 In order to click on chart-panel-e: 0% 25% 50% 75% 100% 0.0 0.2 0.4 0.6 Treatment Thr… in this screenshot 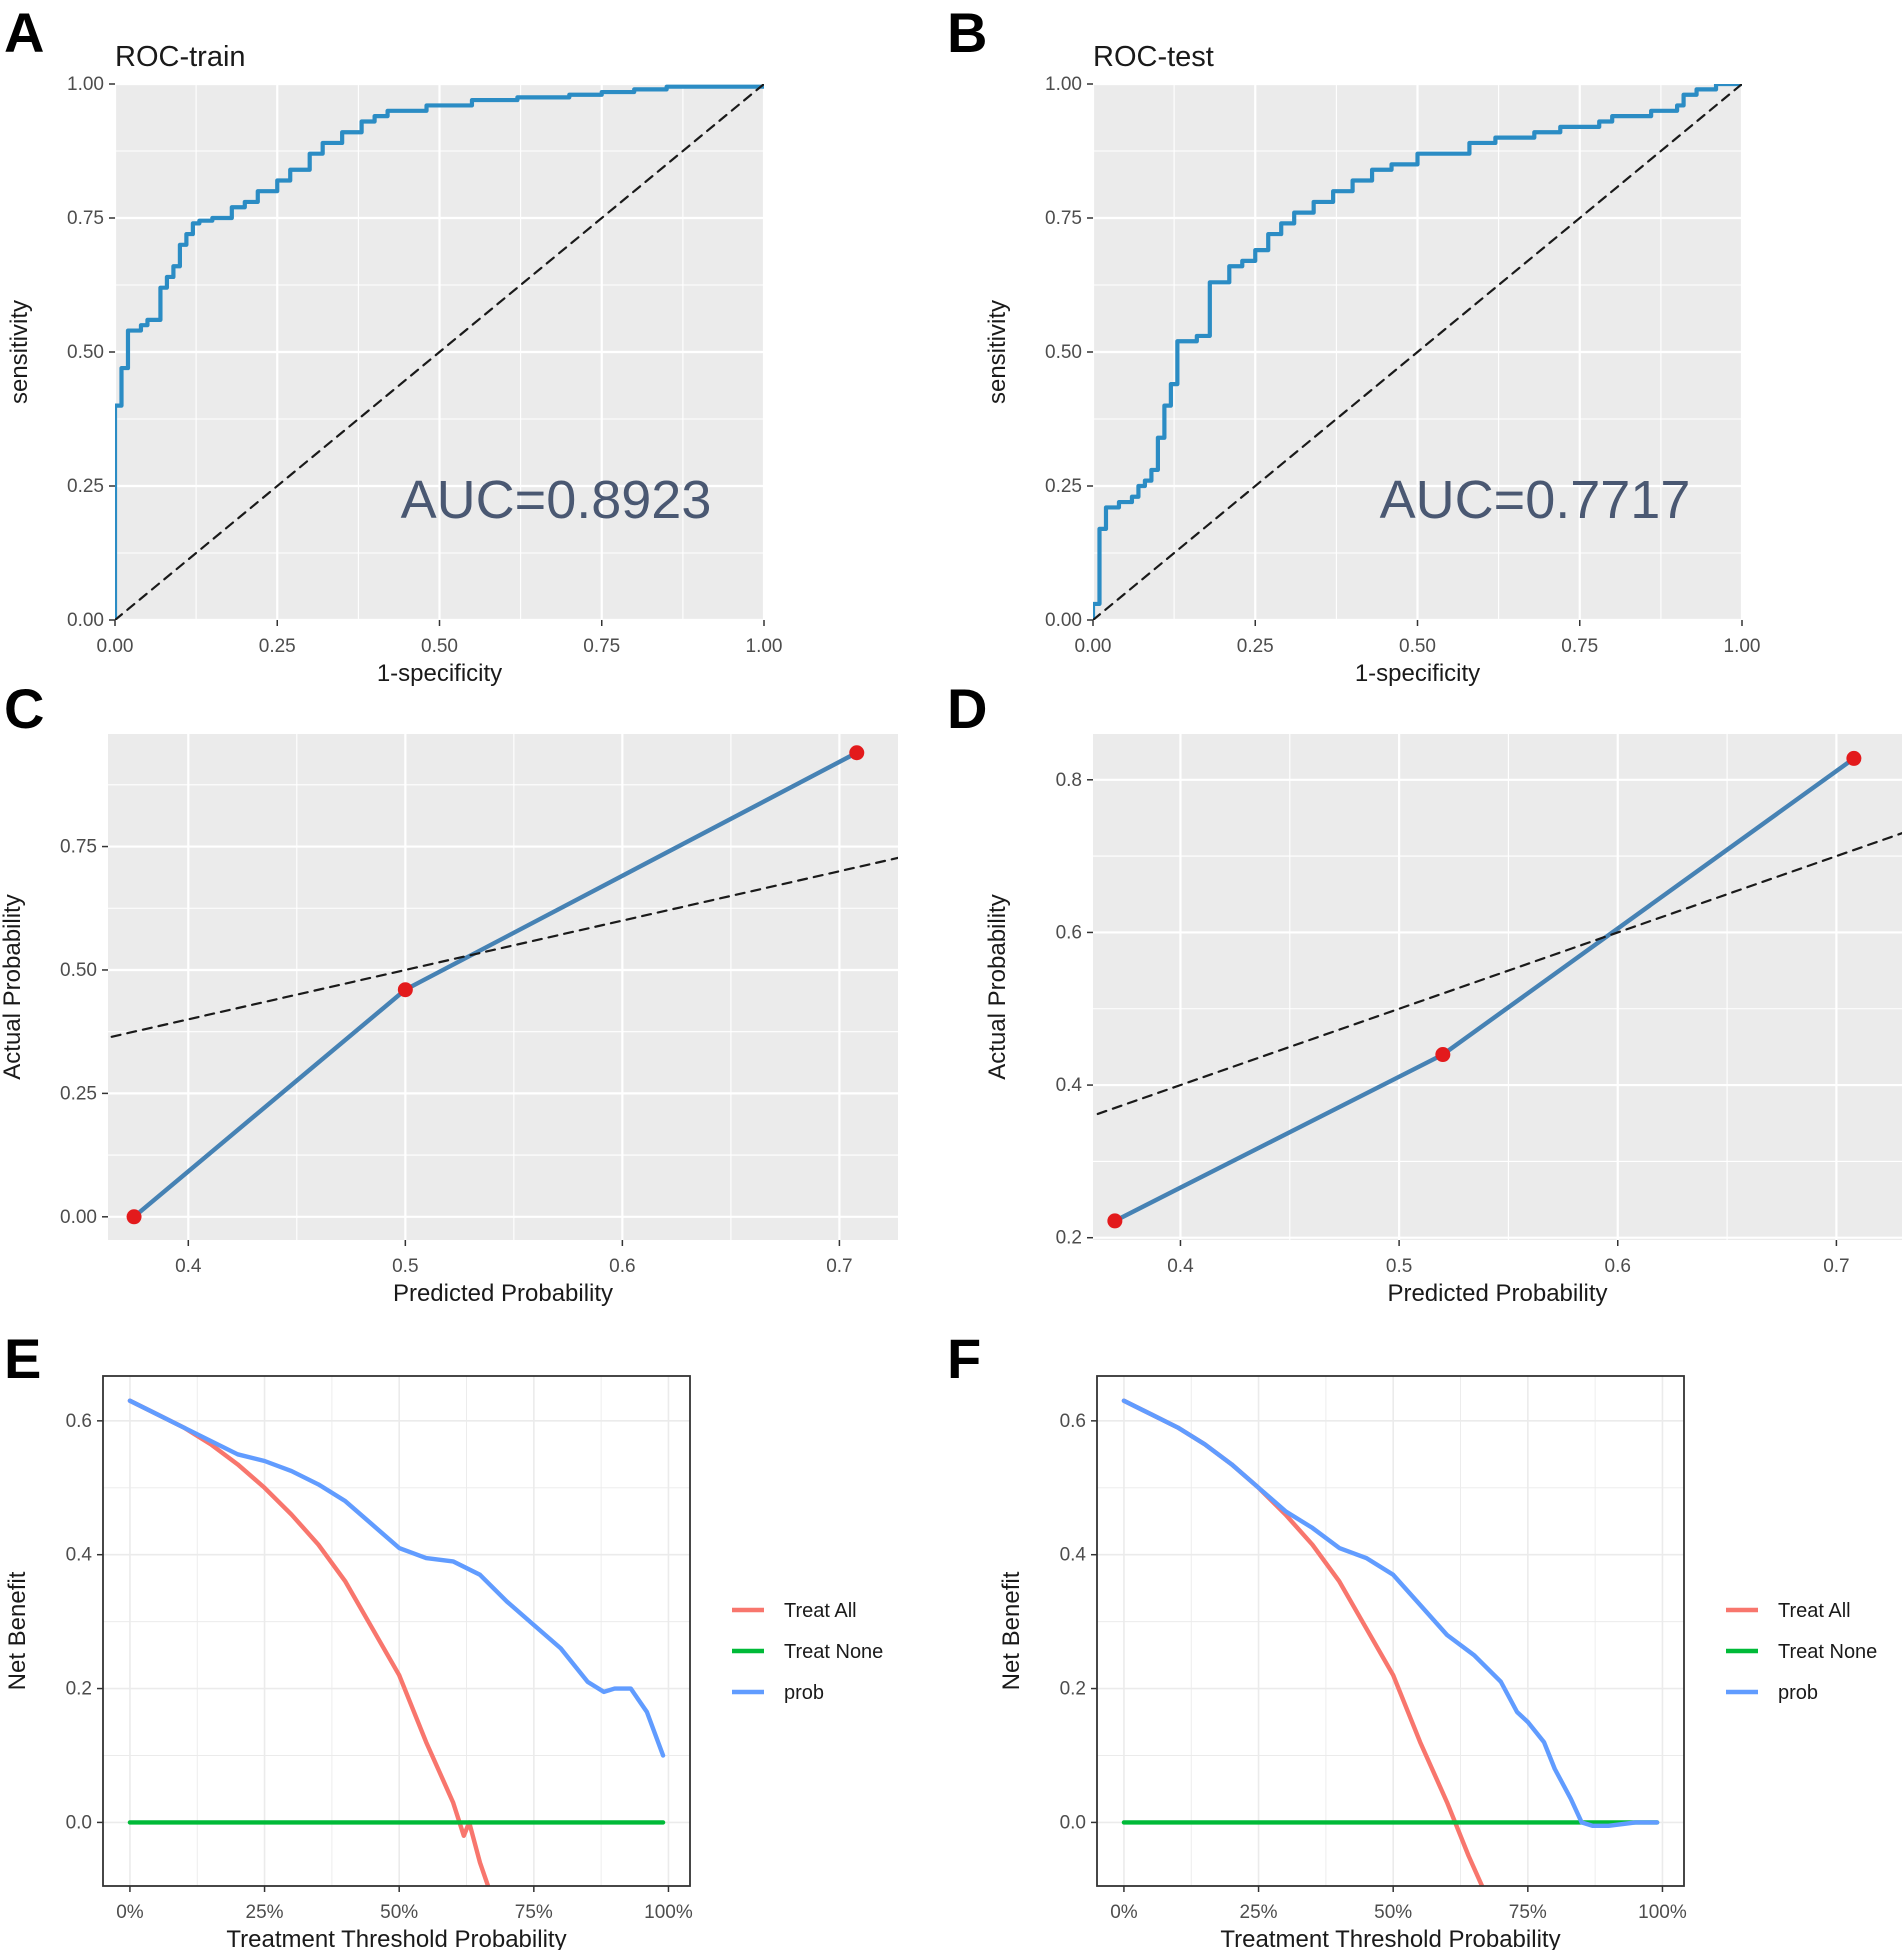, I will do `click(443, 1638)`.